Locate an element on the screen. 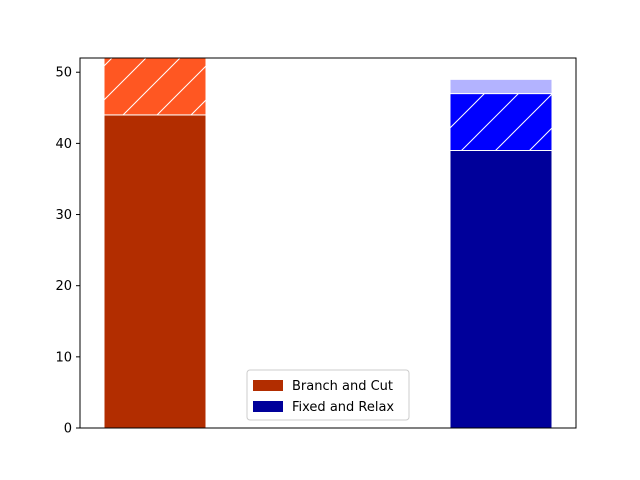  legend-label-1: Fixed and Relax is located at coordinates (343, 407).